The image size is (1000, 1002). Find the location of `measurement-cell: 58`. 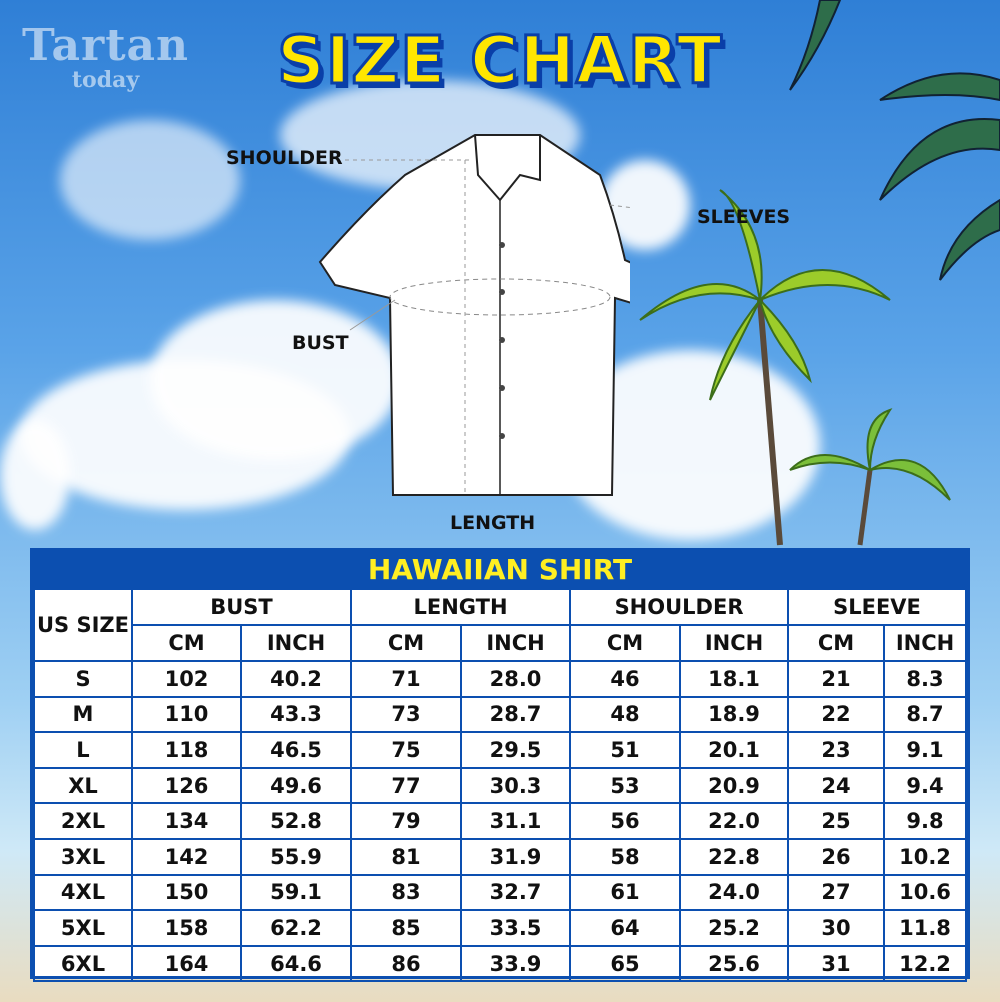

measurement-cell: 58 is located at coordinates (625, 856).